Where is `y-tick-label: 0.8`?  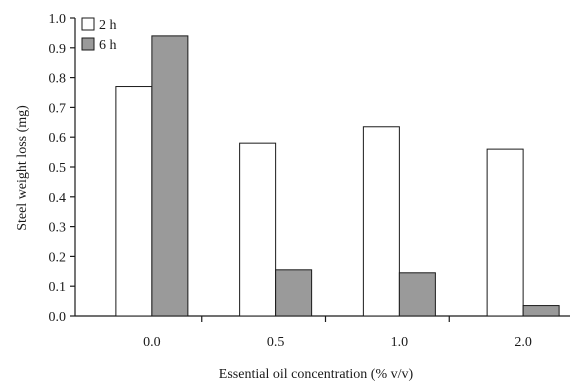
y-tick-label: 0.8 is located at coordinates (58, 79).